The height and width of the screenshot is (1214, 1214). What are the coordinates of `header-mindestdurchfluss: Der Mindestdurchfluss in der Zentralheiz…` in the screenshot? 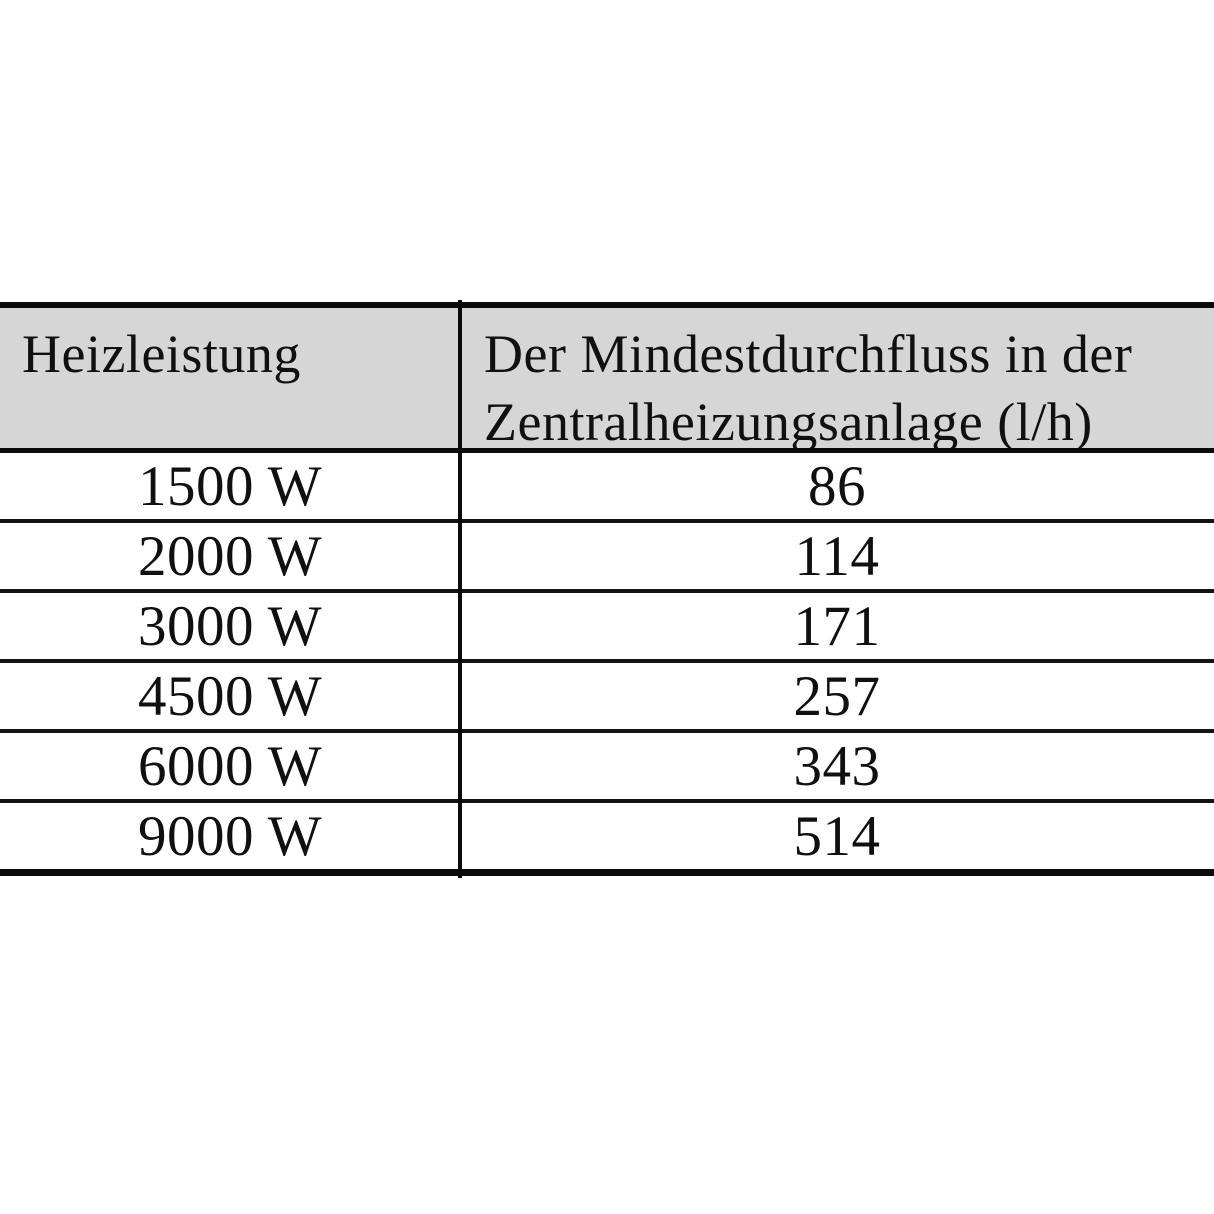 It's located at (837, 378).